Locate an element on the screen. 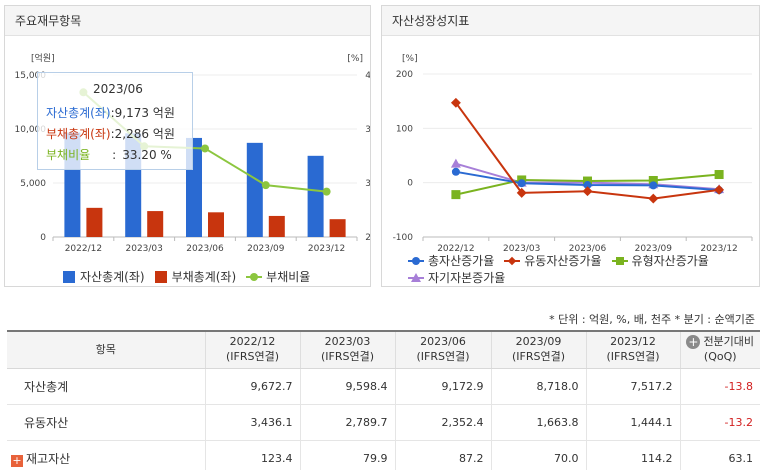 The width and height of the screenshot is (765, 470). row-label-text: 재고자산 is located at coordinates (48, 458).